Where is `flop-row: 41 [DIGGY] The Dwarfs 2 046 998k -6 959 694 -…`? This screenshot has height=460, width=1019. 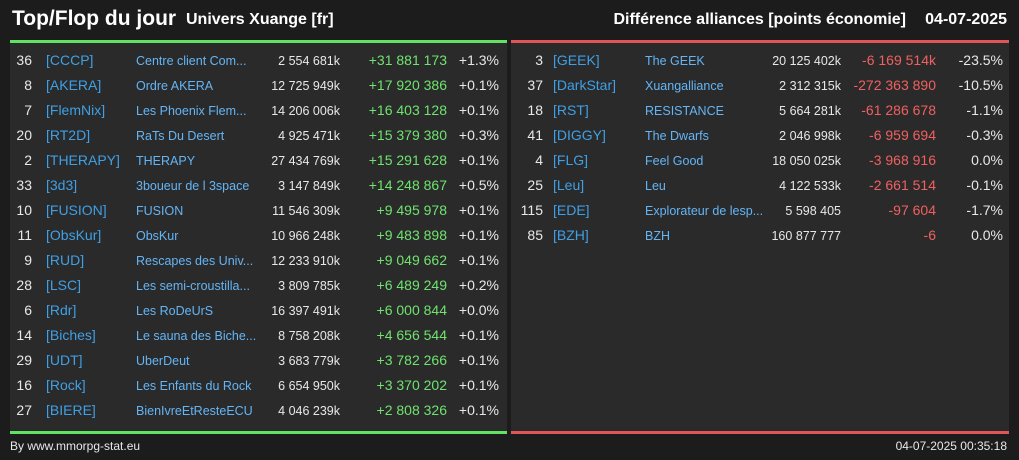
flop-row: 41 [DIGGY] The Dwarfs 2 046 998k -6 959 694 -… is located at coordinates (760, 135).